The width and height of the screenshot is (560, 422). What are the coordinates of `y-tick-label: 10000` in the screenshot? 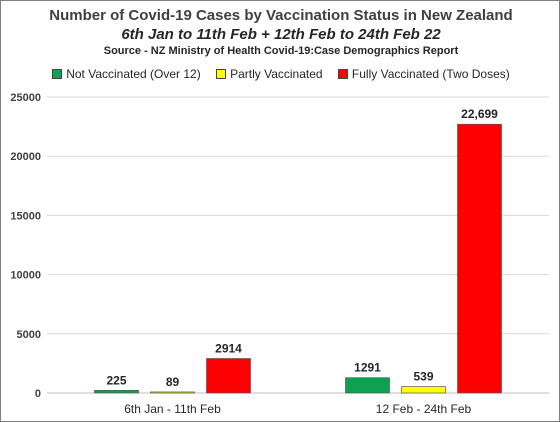 It's located at (25, 276).